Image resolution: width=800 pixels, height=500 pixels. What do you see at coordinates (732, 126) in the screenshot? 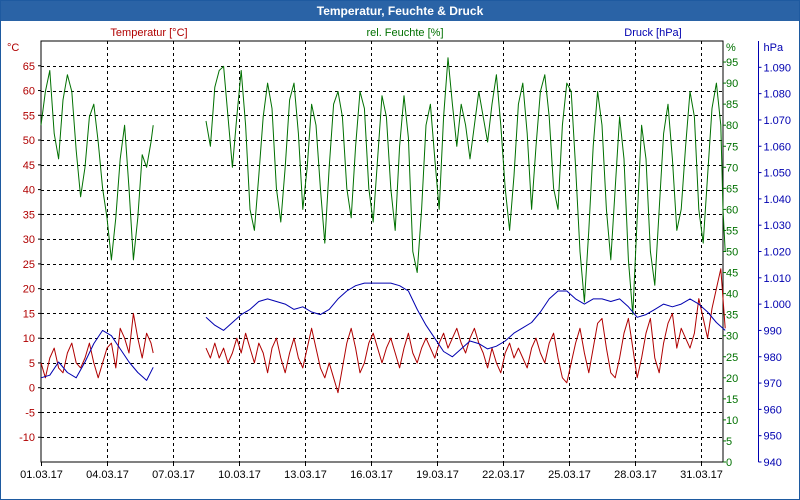
I see `hum-tick-label: 80` at bounding box center [732, 126].